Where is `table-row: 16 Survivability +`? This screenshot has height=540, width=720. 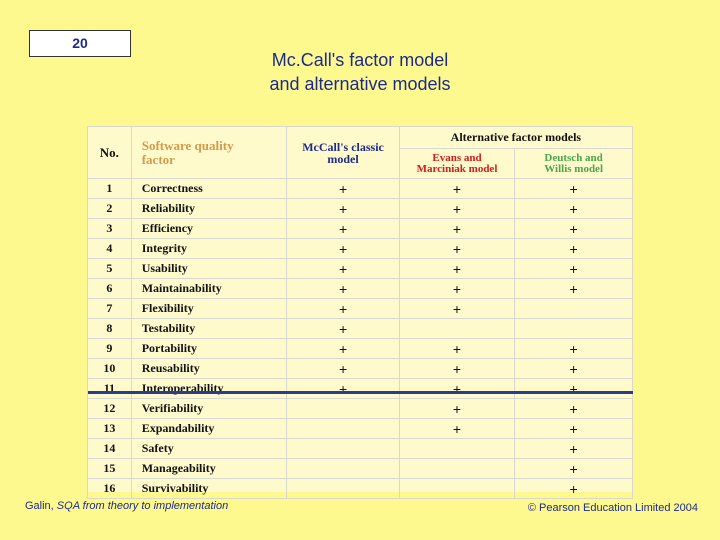 table-row: 16 Survivability + is located at coordinates (360, 488).